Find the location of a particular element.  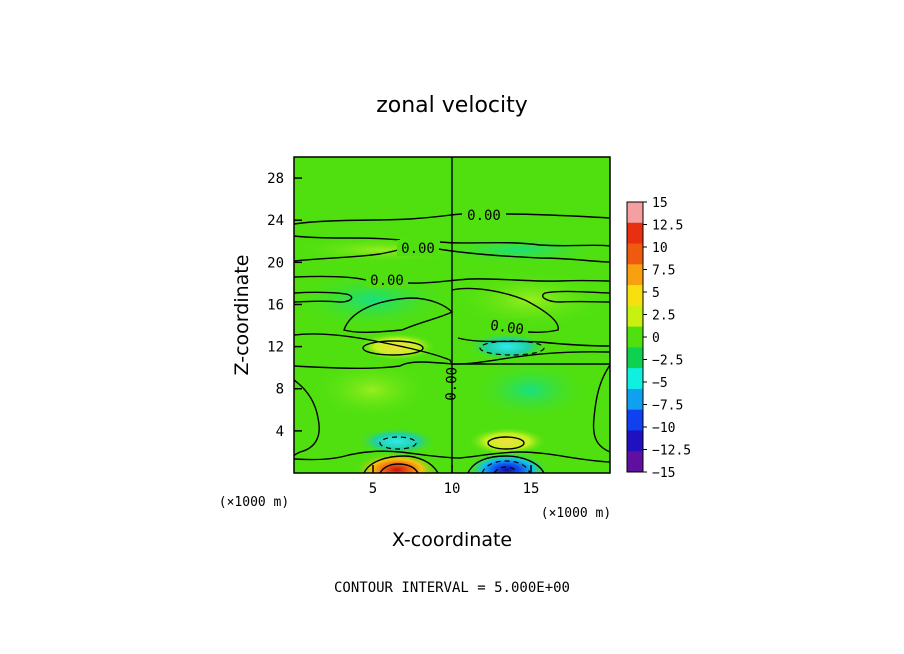

negative-contours is located at coordinates (462, 406).